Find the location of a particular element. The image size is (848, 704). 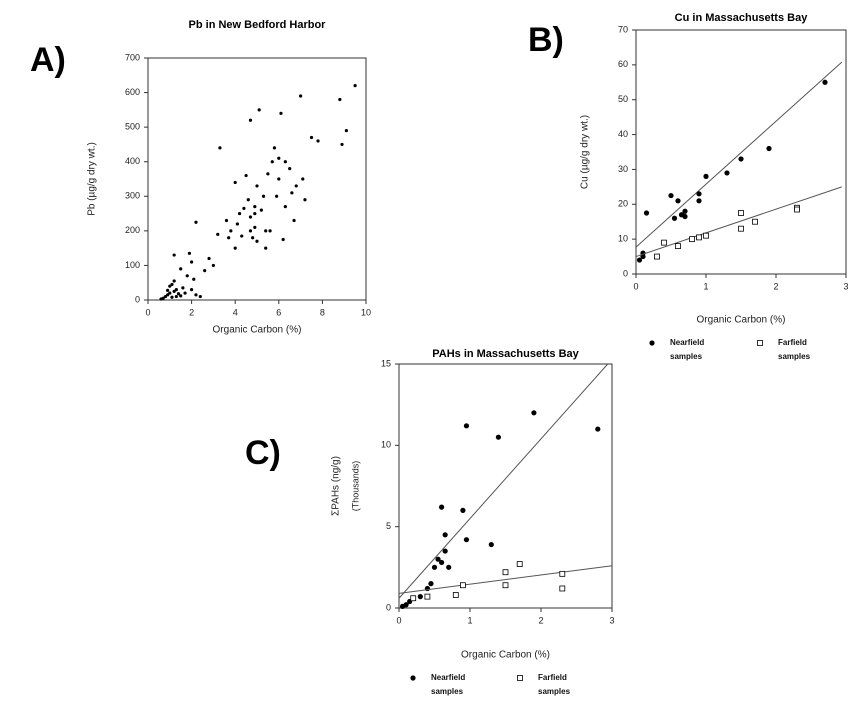

x-tick-label: 2 is located at coordinates (775, 286).